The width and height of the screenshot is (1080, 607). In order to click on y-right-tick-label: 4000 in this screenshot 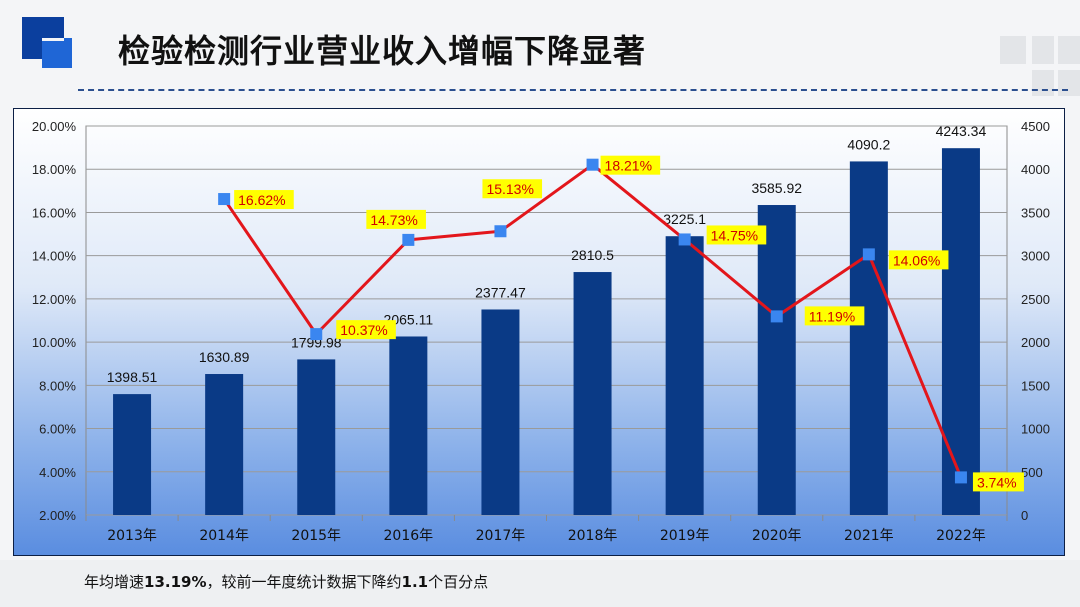, I will do `click(1035, 169)`.